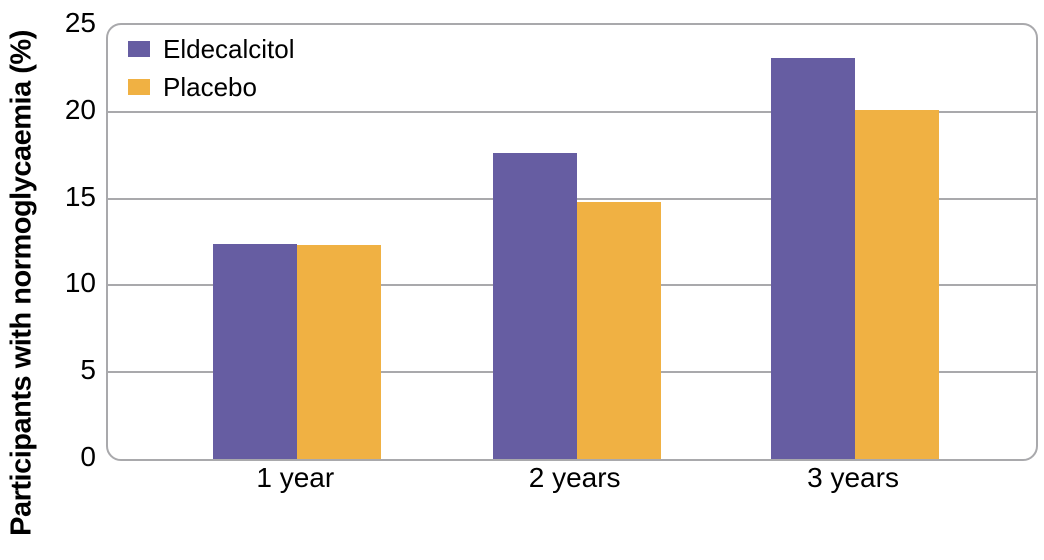 Image resolution: width=1044 pixels, height=560 pixels. I want to click on legend-label-eldecalcitol: Eldecalcitol, so click(229, 49).